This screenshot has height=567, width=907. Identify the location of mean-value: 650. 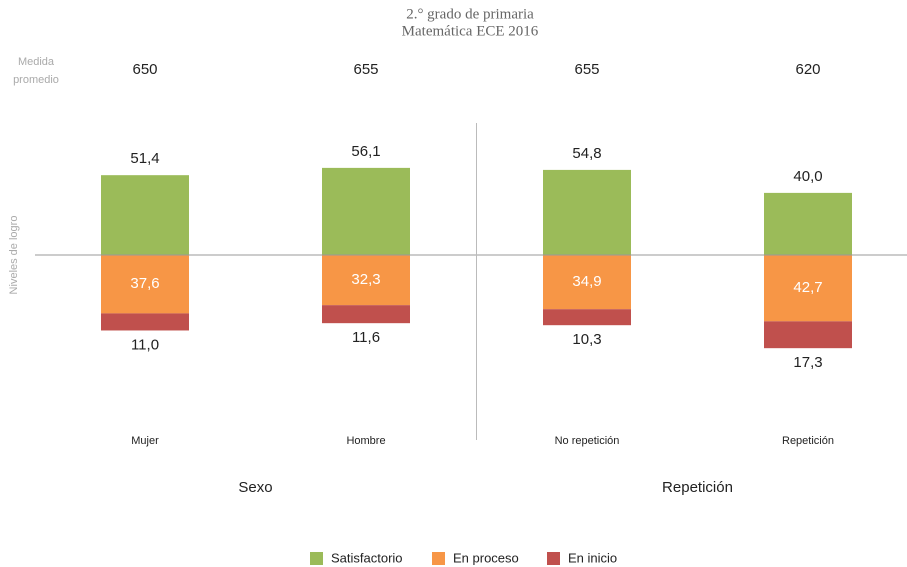
(144, 69).